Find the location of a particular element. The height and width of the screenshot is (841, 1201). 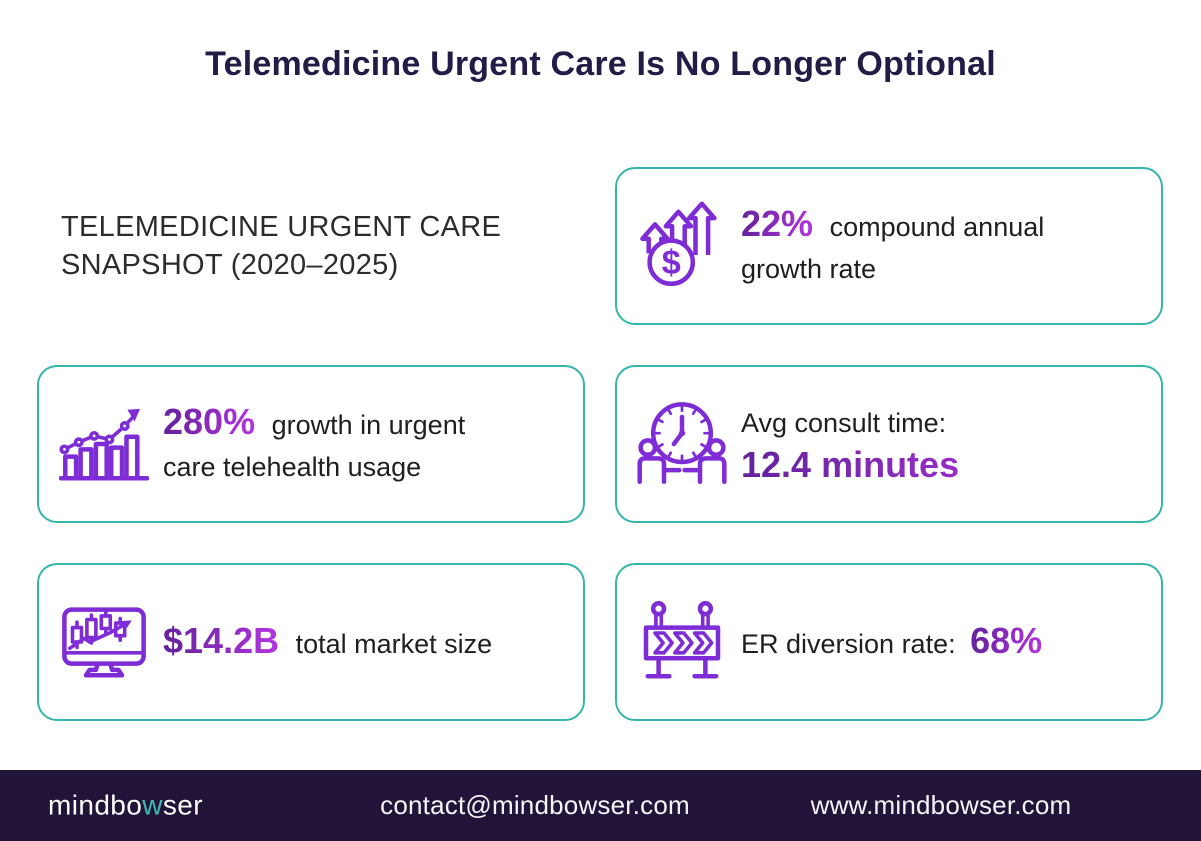

stat-label: ER diversion rate: is located at coordinates (848, 643).